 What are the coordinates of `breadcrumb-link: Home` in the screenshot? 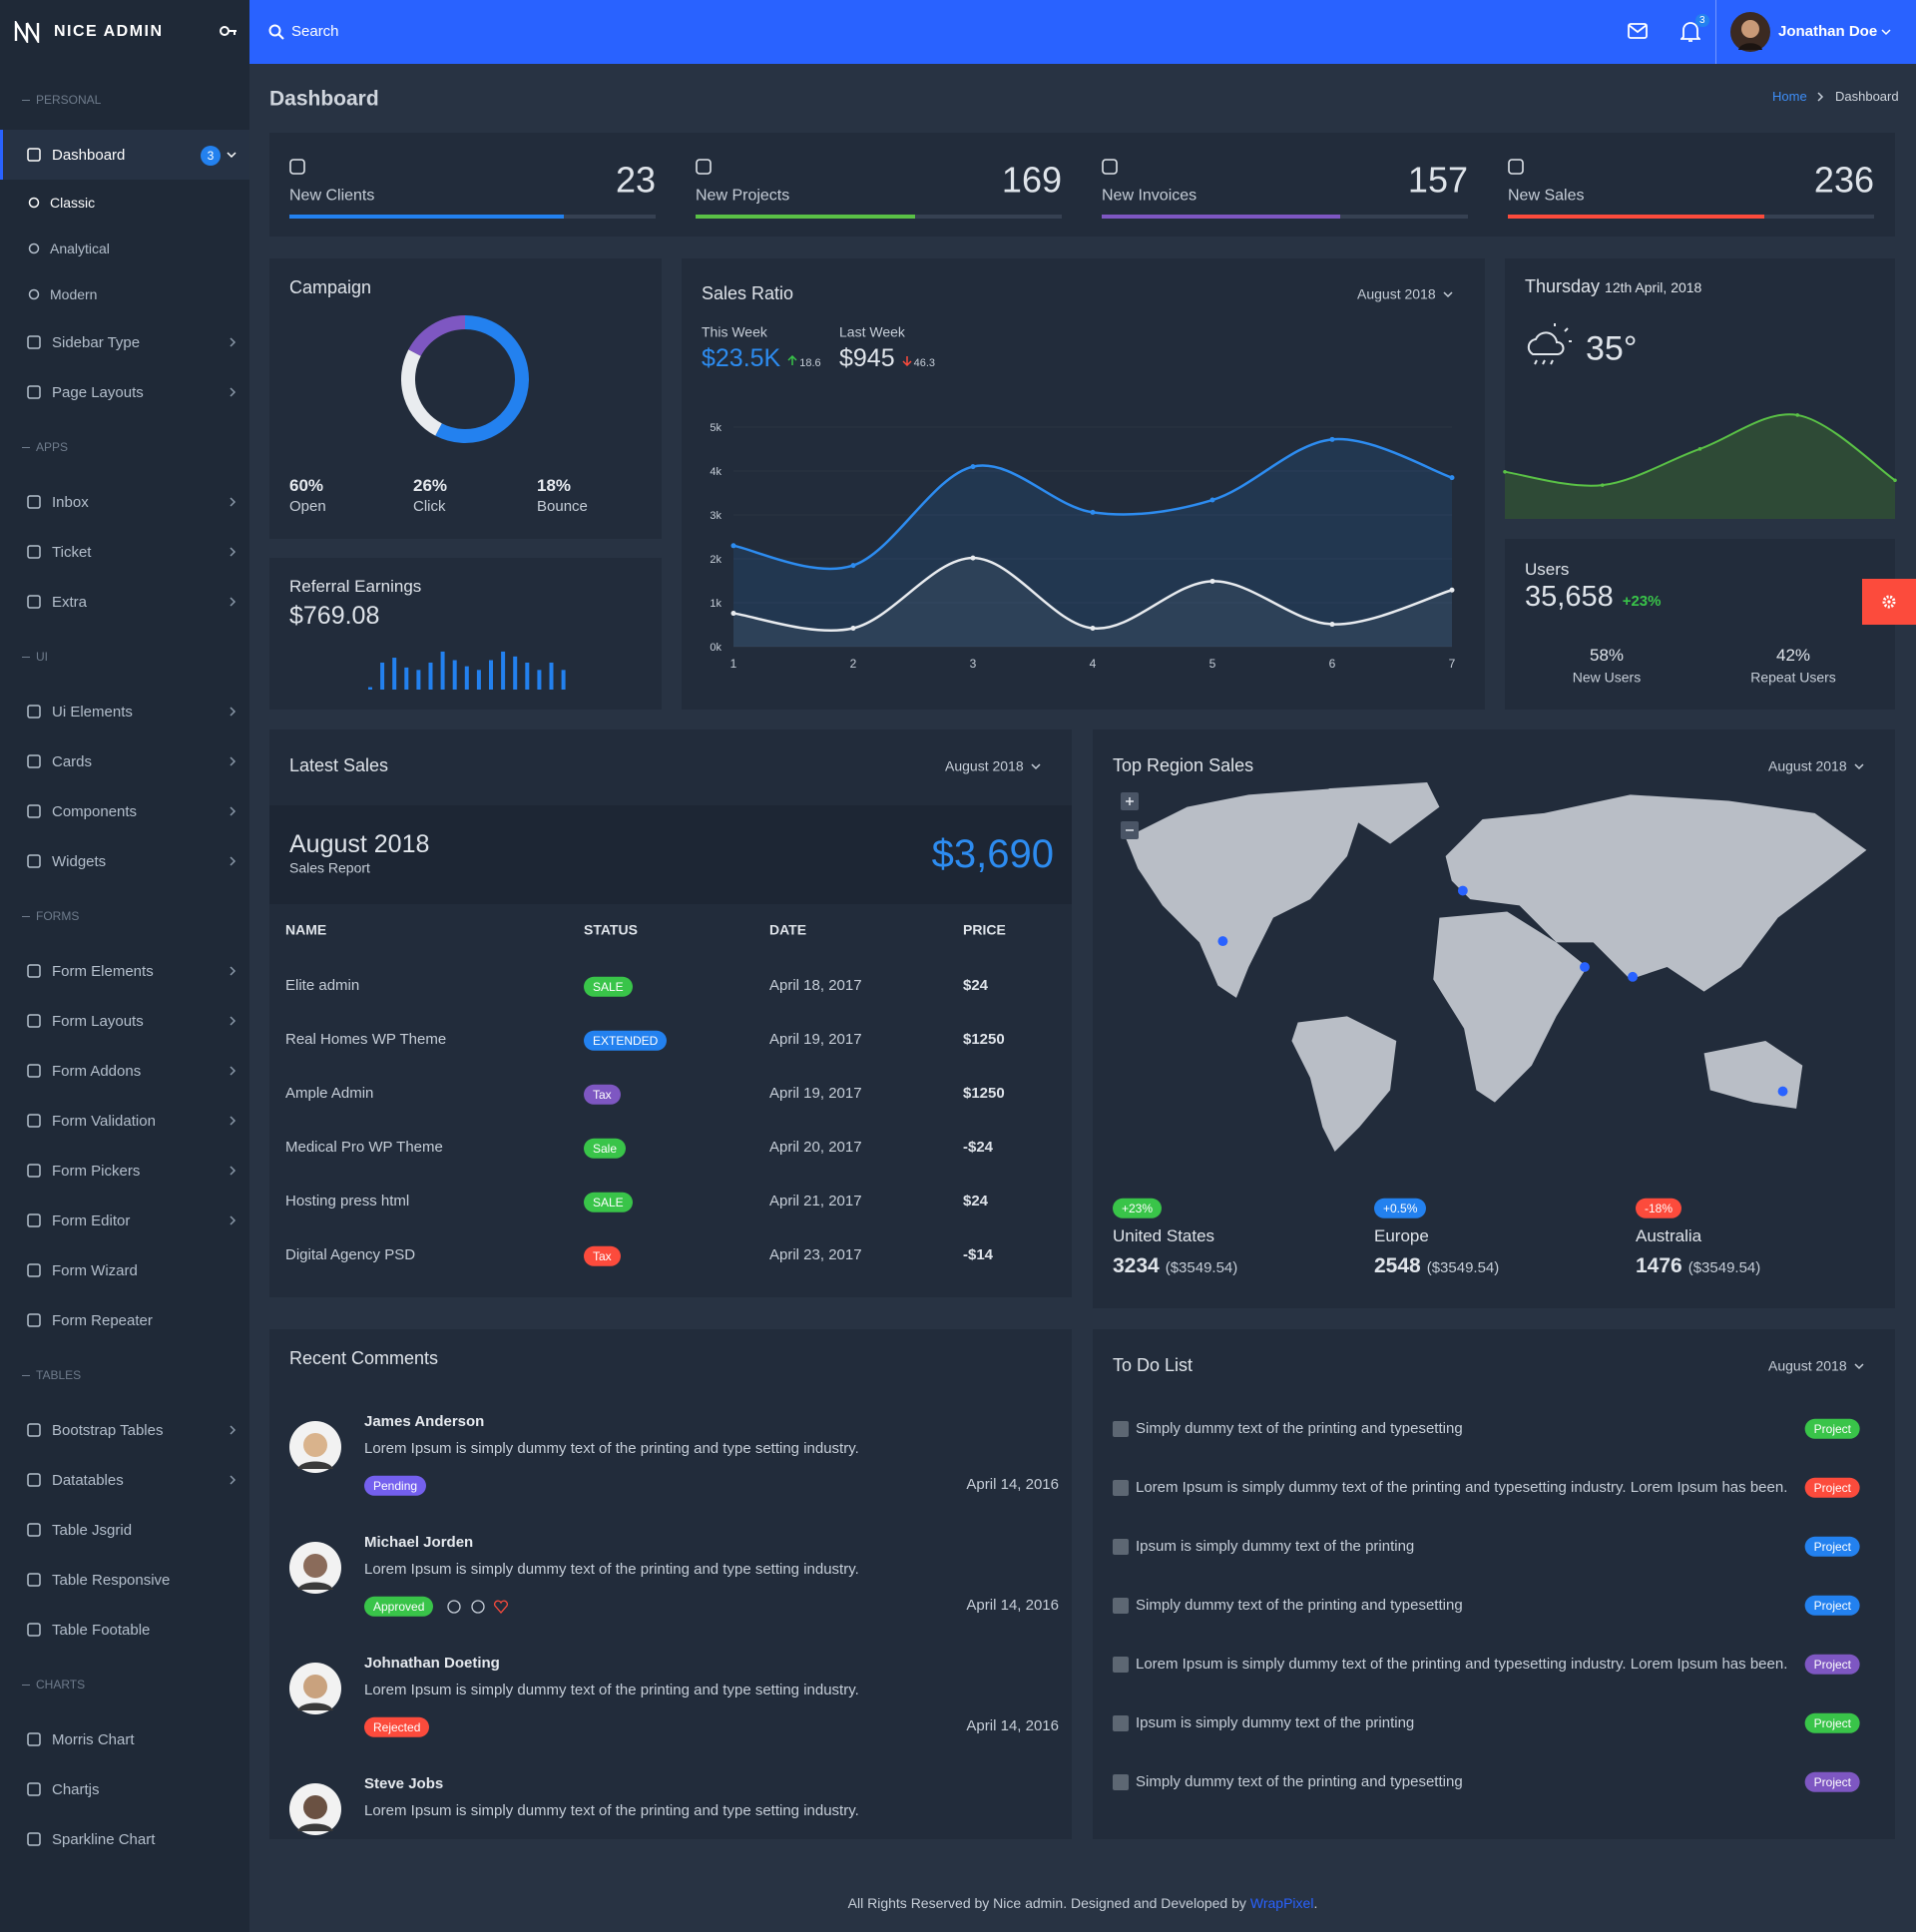 It's located at (1789, 97).